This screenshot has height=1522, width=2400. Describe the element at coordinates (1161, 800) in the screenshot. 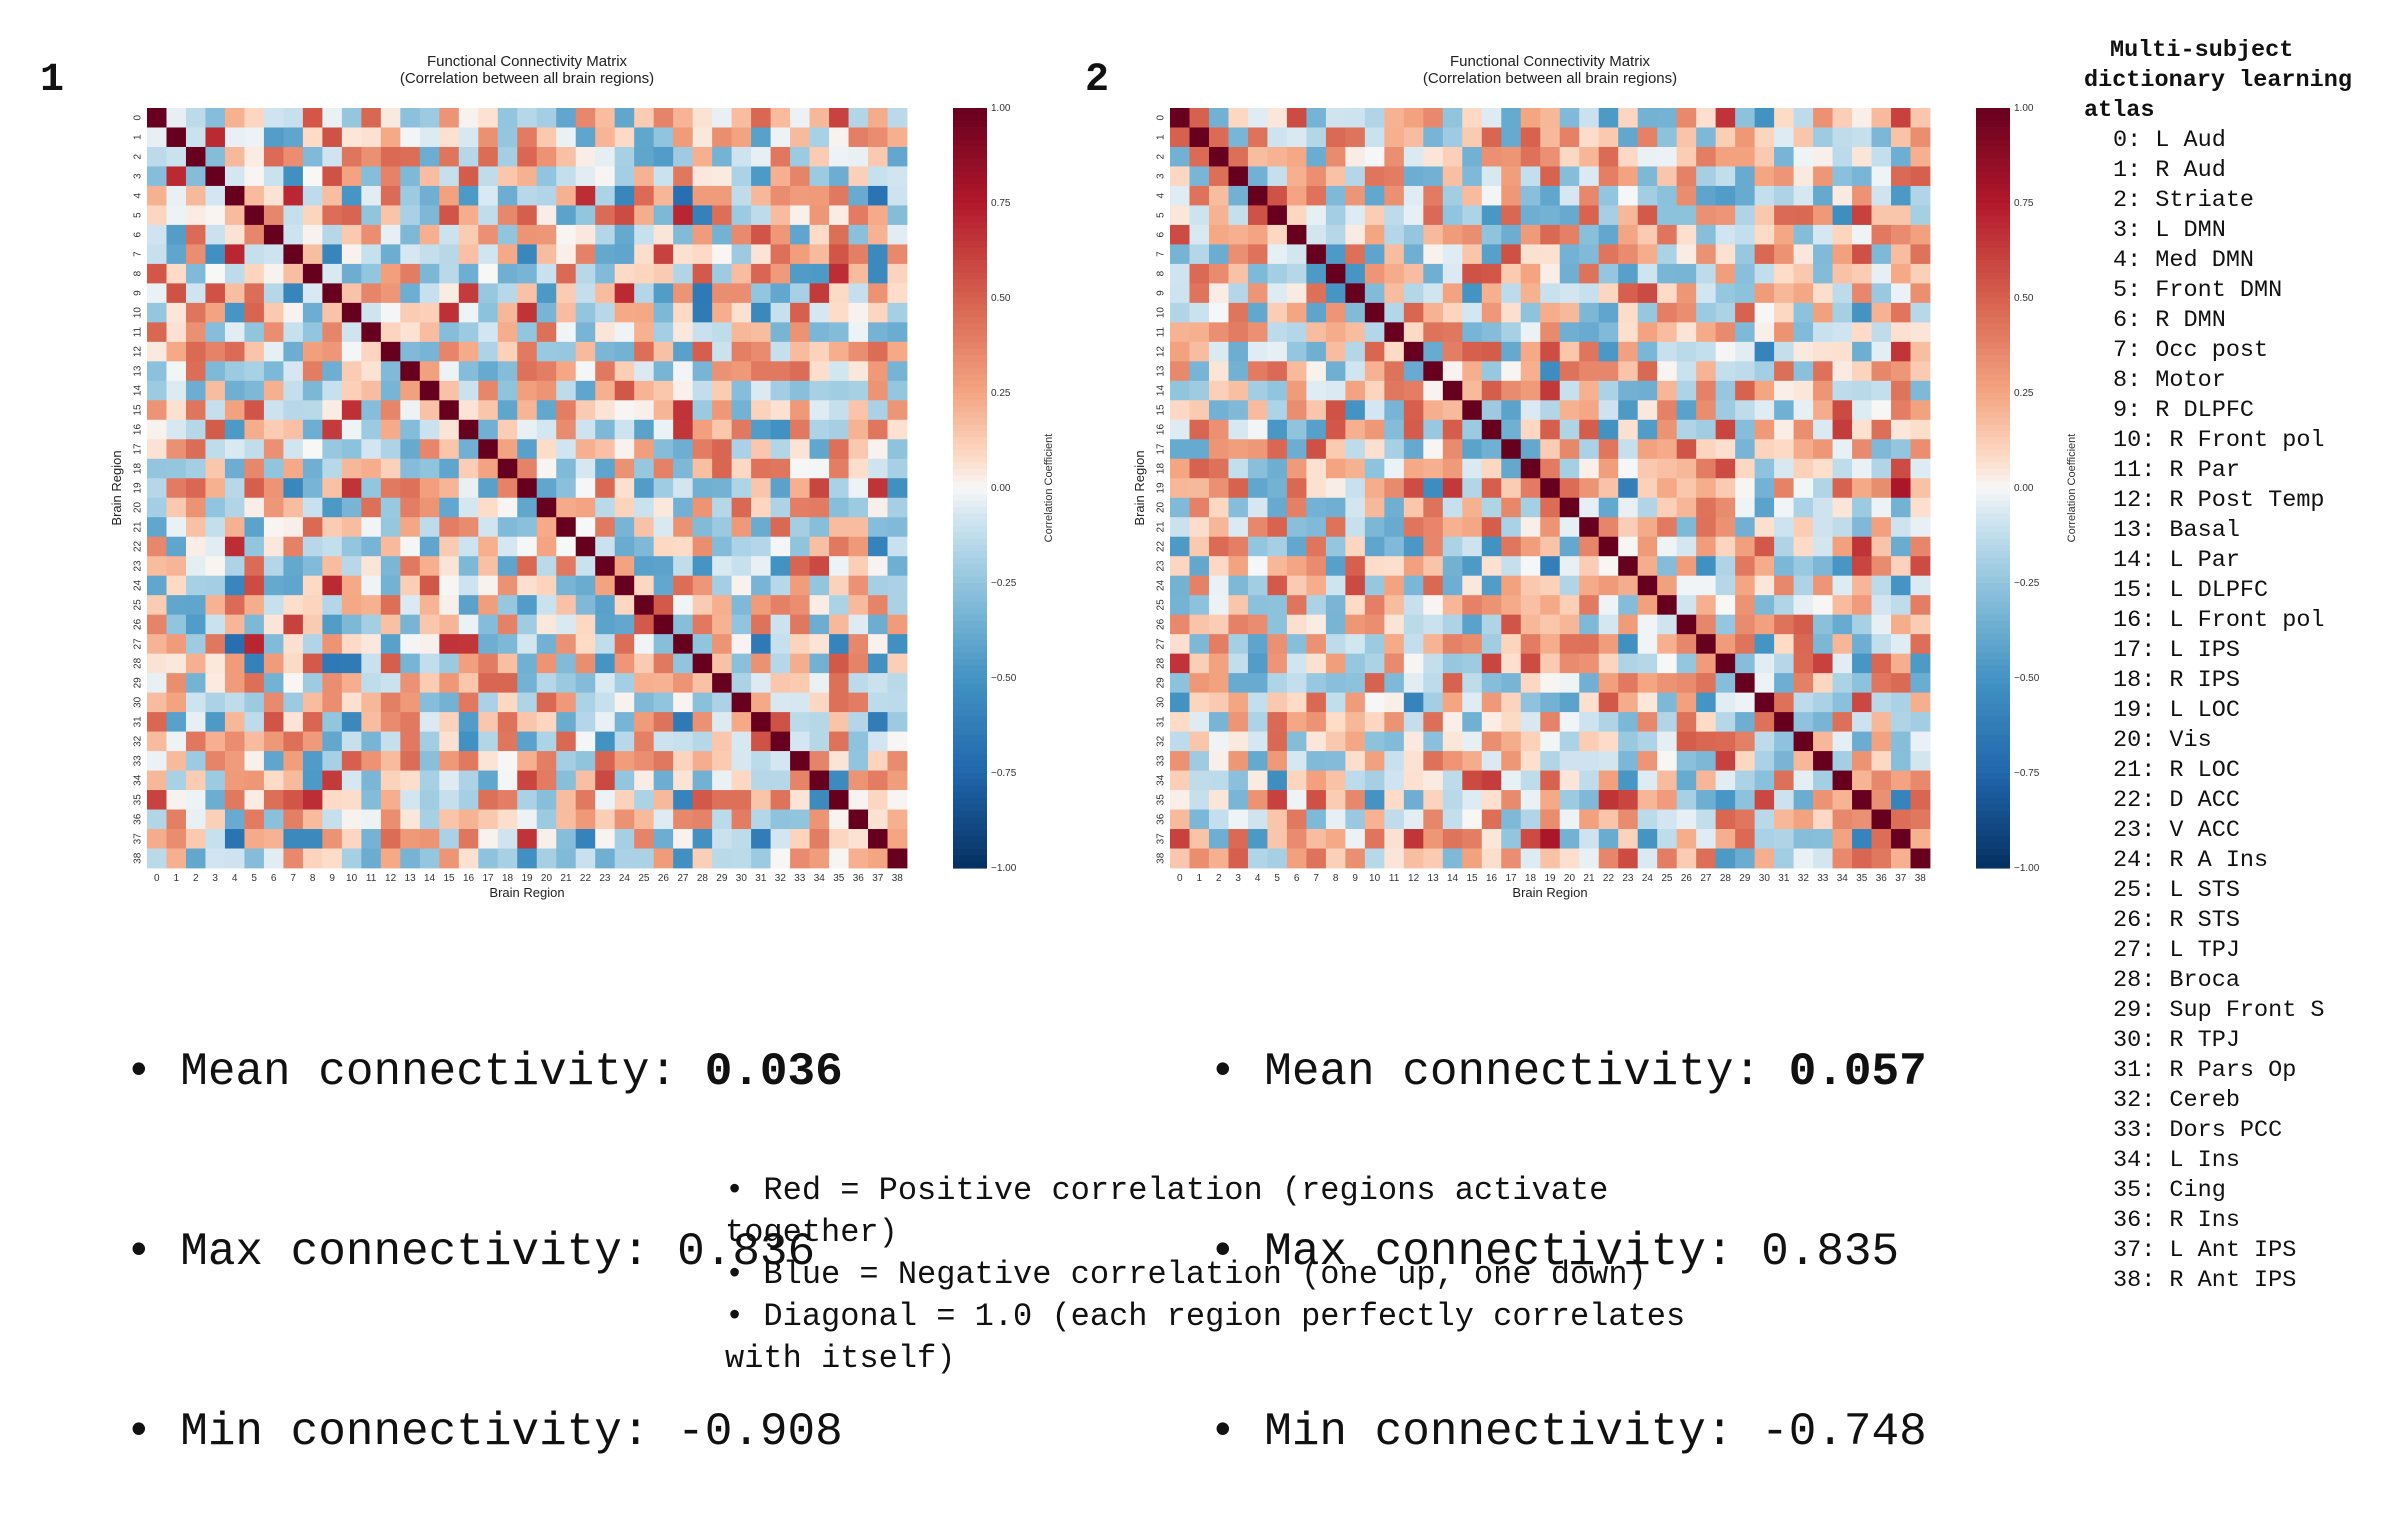

I see `y-tick-label: 35` at that location.